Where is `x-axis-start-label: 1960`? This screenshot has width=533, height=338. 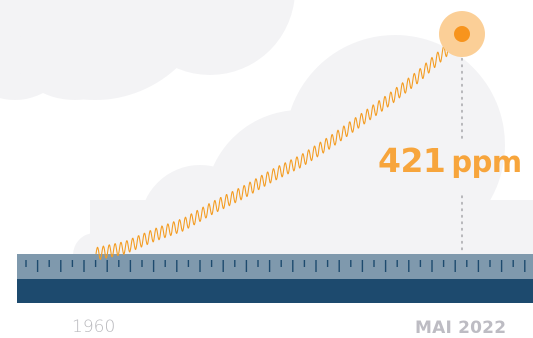
x-axis-start-label: 1960 is located at coordinates (94, 327).